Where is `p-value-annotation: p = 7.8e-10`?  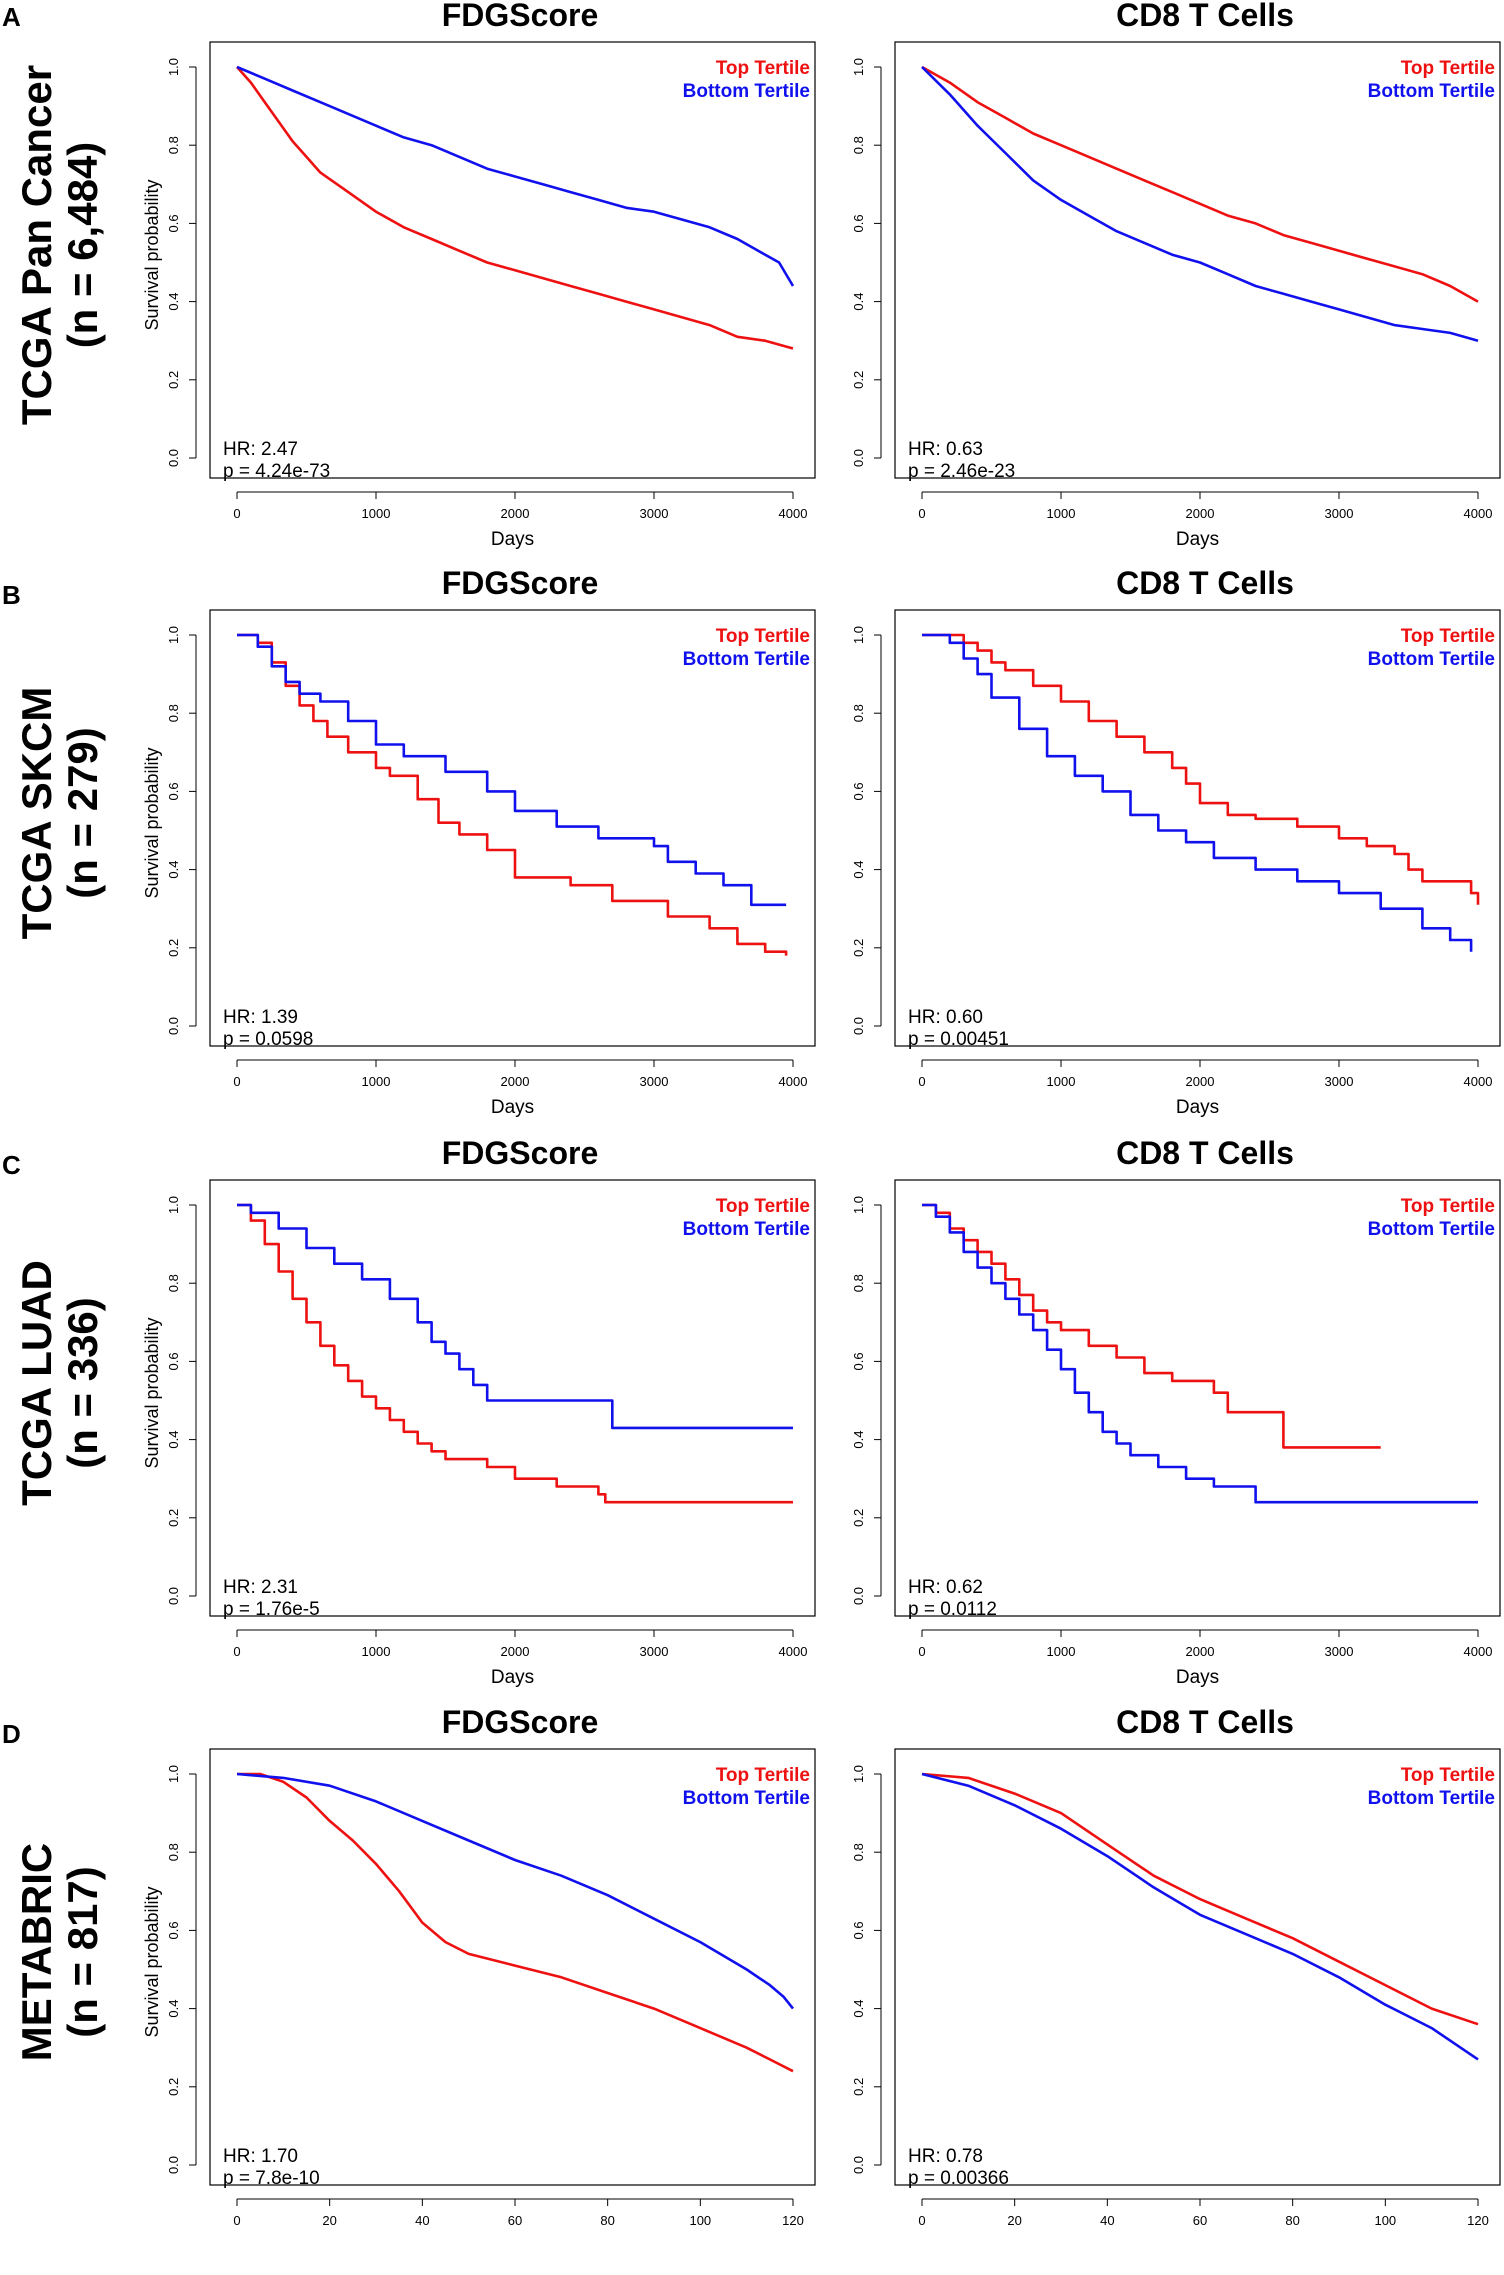 p-value-annotation: p = 7.8e-10 is located at coordinates (271, 2178).